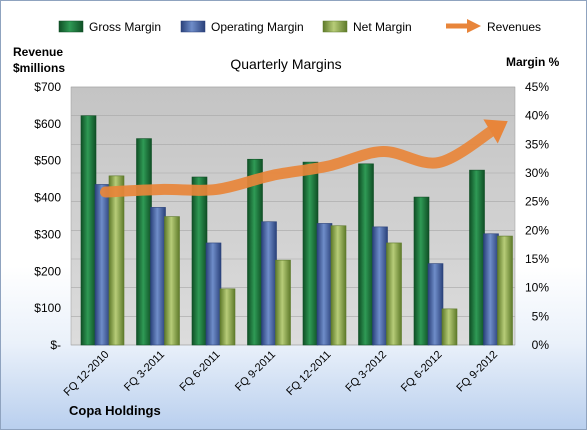 This screenshot has height=430, width=587. I want to click on left-tick-label: $400, so click(47, 198).